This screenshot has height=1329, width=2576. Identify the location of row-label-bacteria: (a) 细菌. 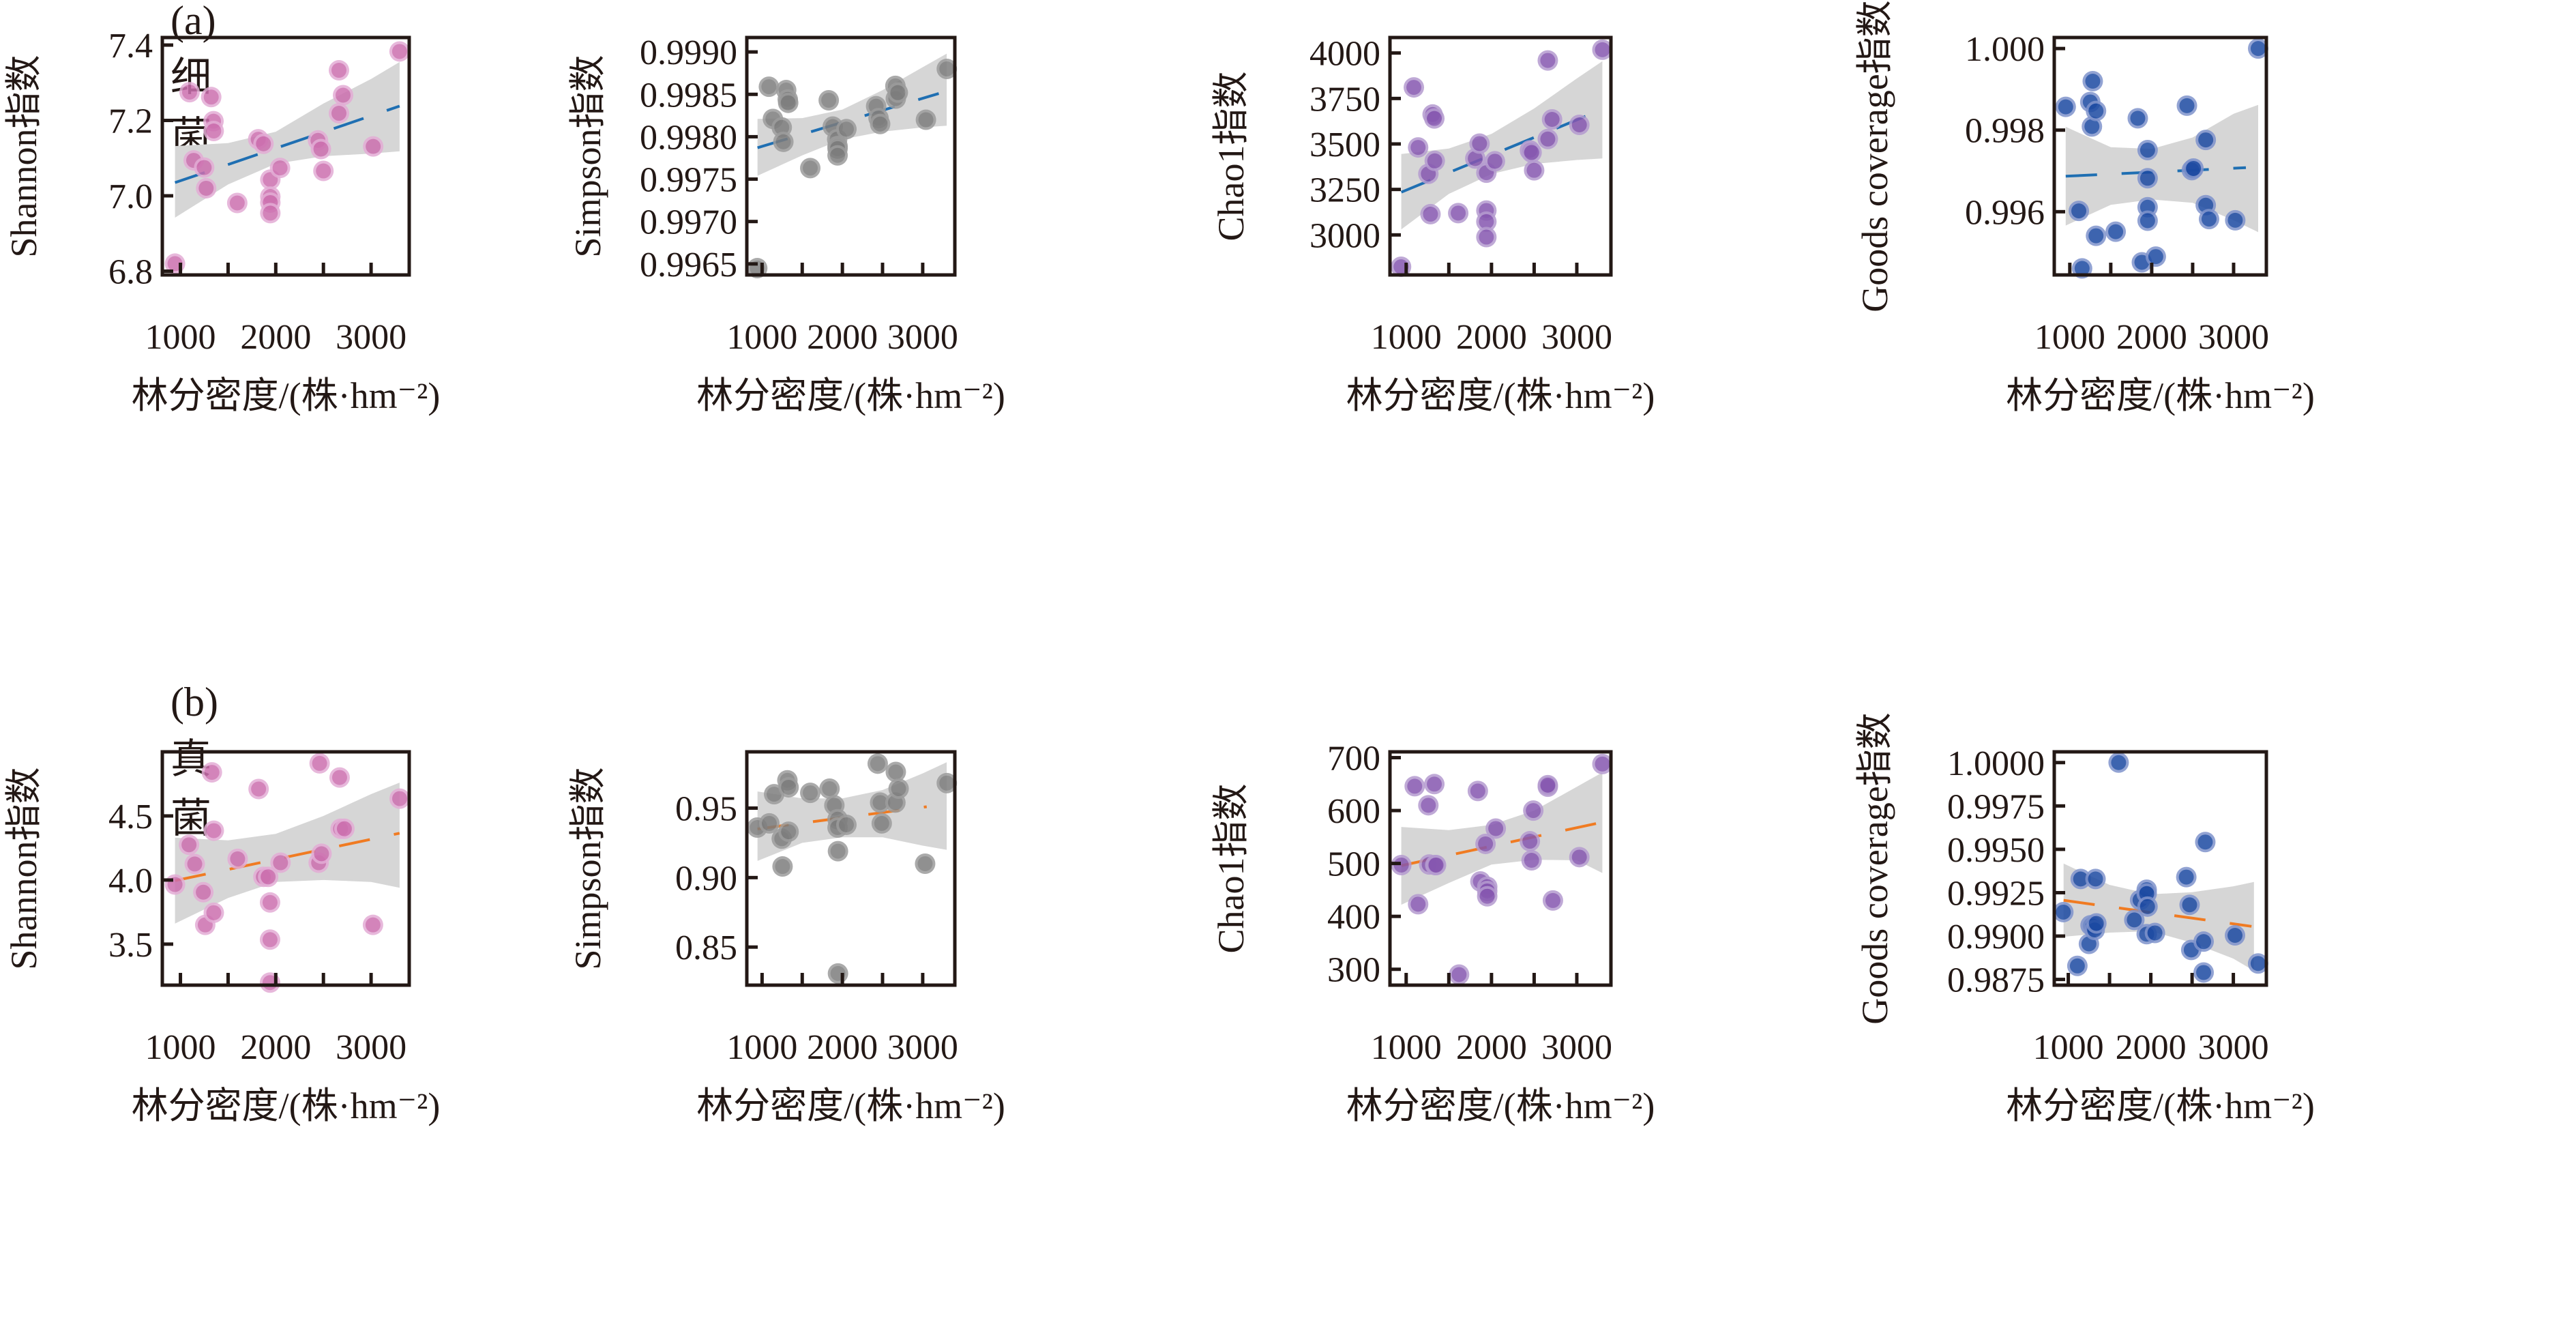
(193, 80).